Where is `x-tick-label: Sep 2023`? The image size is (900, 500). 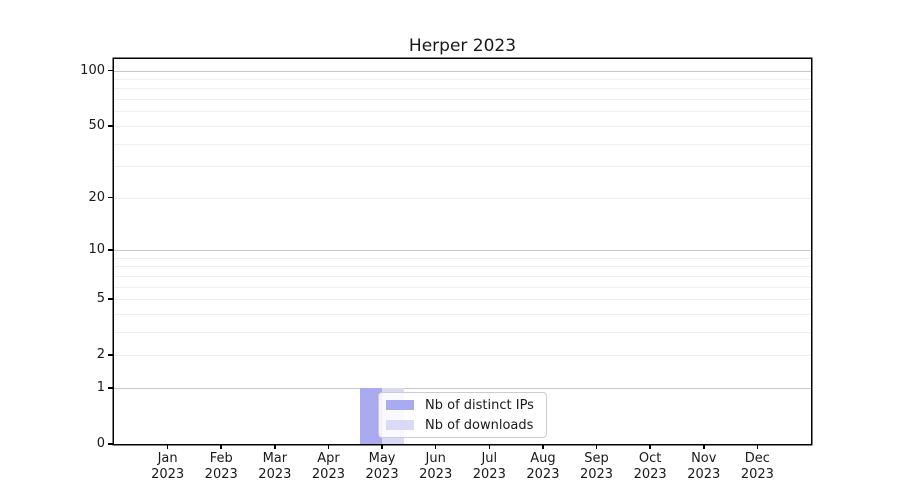 x-tick-label: Sep 2023 is located at coordinates (596, 466).